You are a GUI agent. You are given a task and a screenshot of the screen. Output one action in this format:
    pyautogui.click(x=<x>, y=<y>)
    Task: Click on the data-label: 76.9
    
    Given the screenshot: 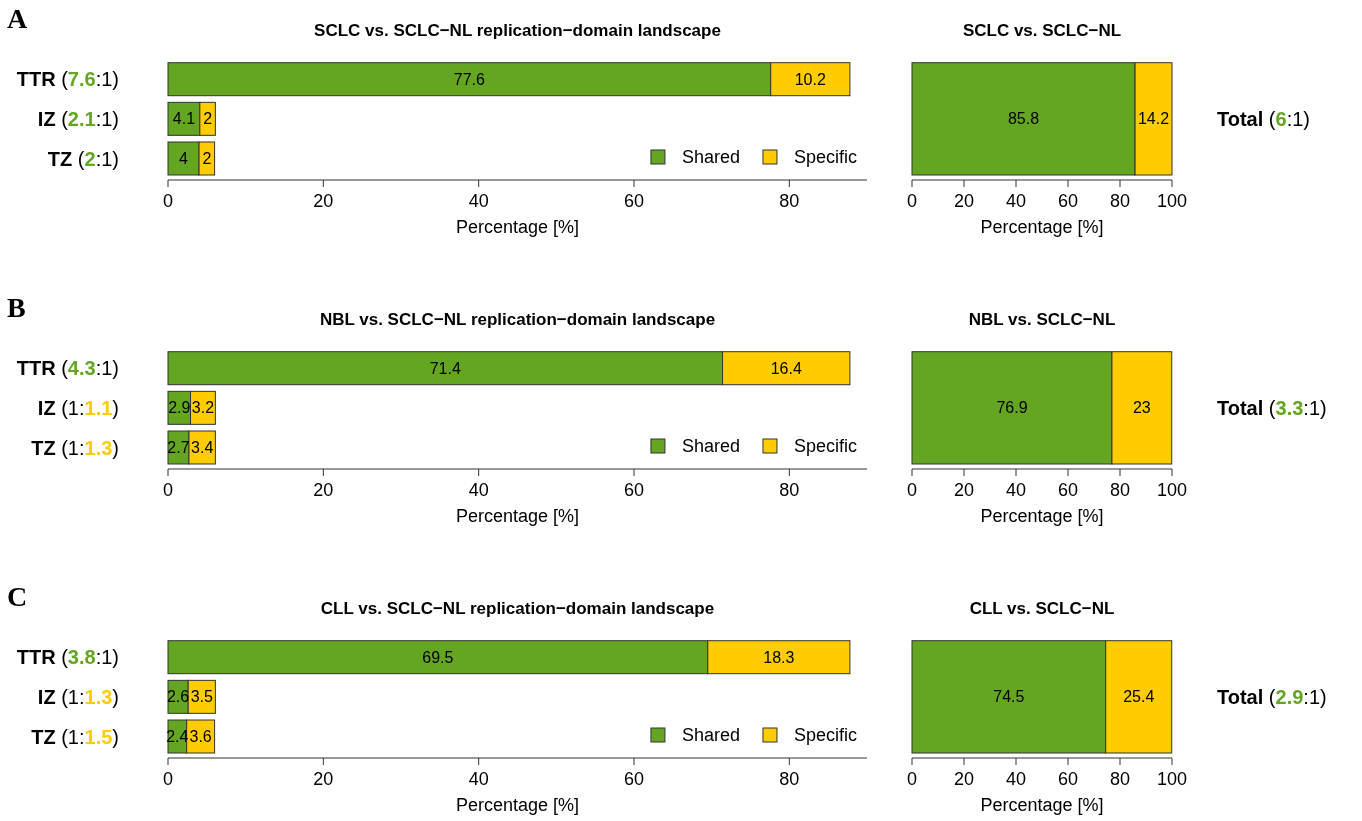 What is the action you would take?
    pyautogui.click(x=1012, y=408)
    